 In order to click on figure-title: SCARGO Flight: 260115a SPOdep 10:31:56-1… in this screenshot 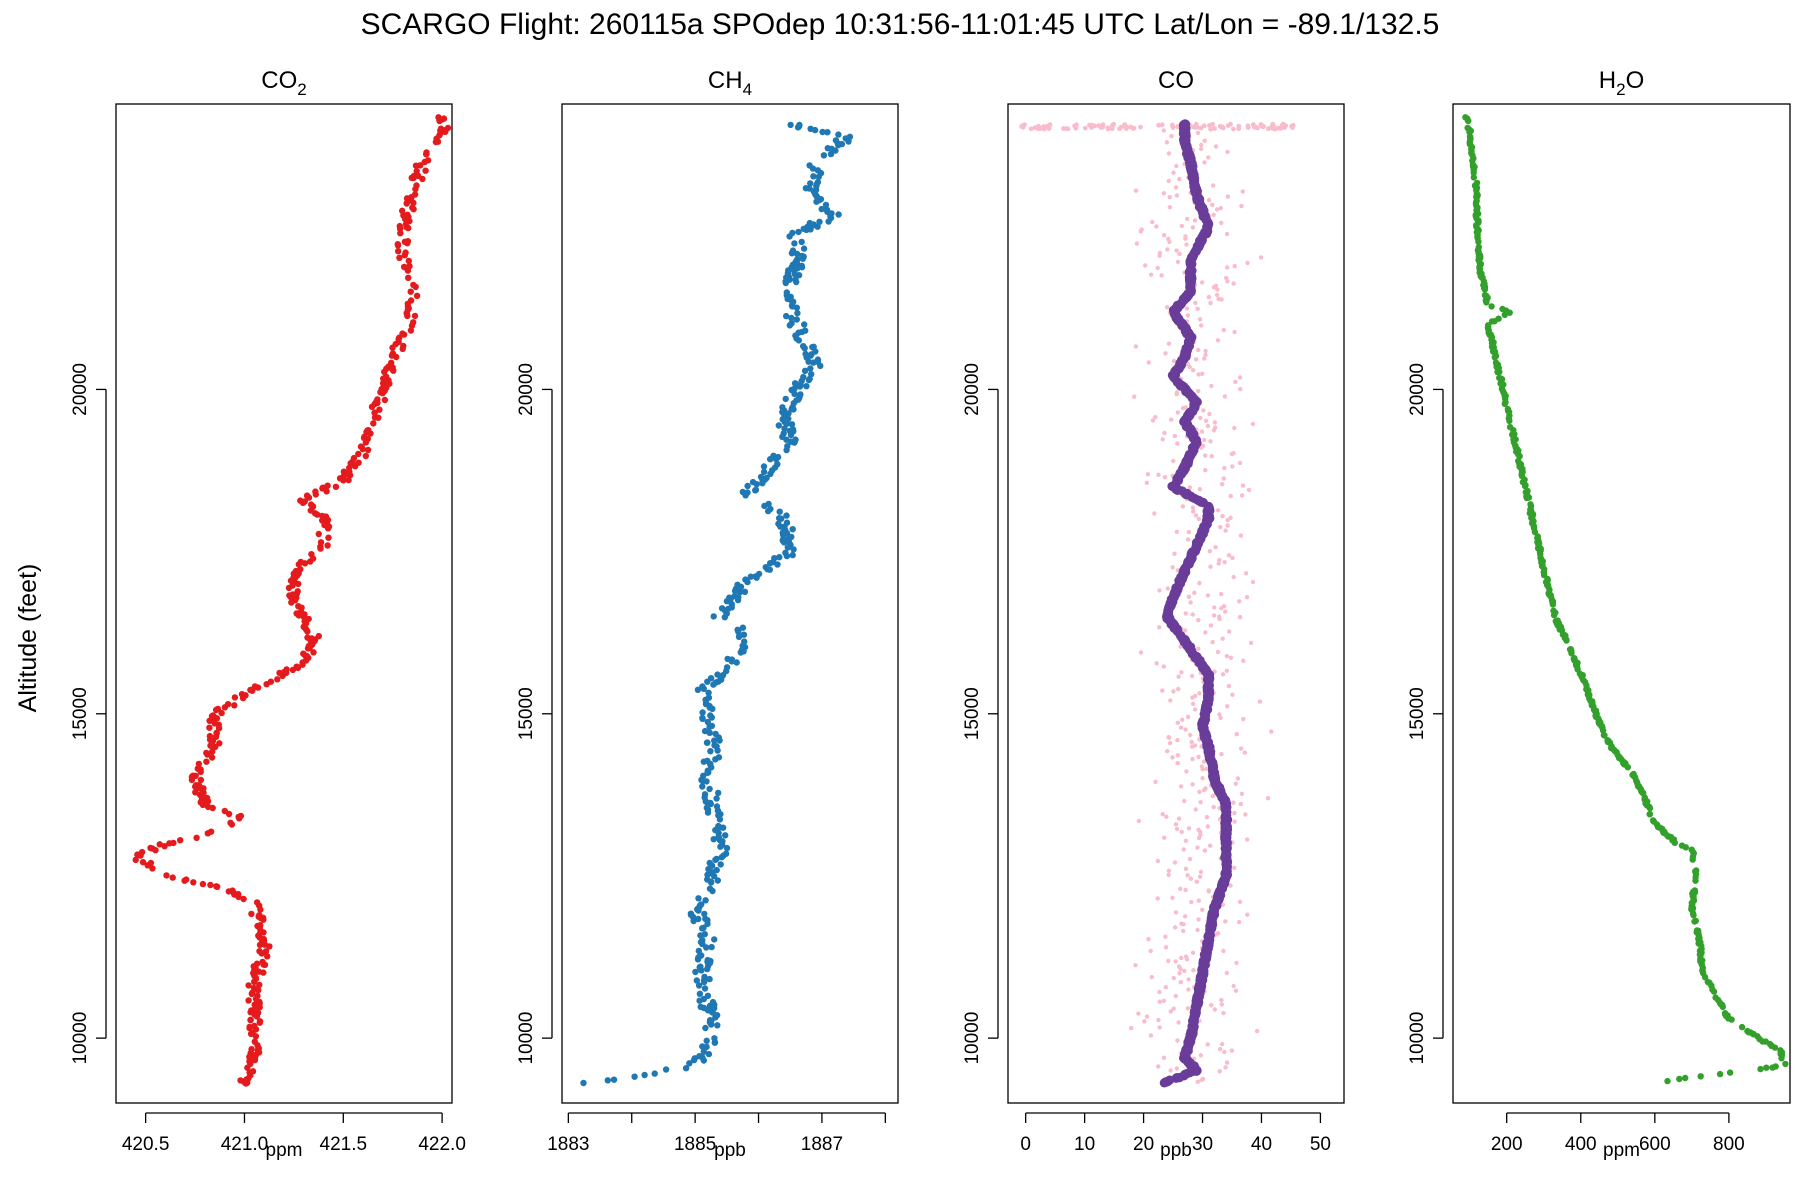, I will do `click(900, 24)`.